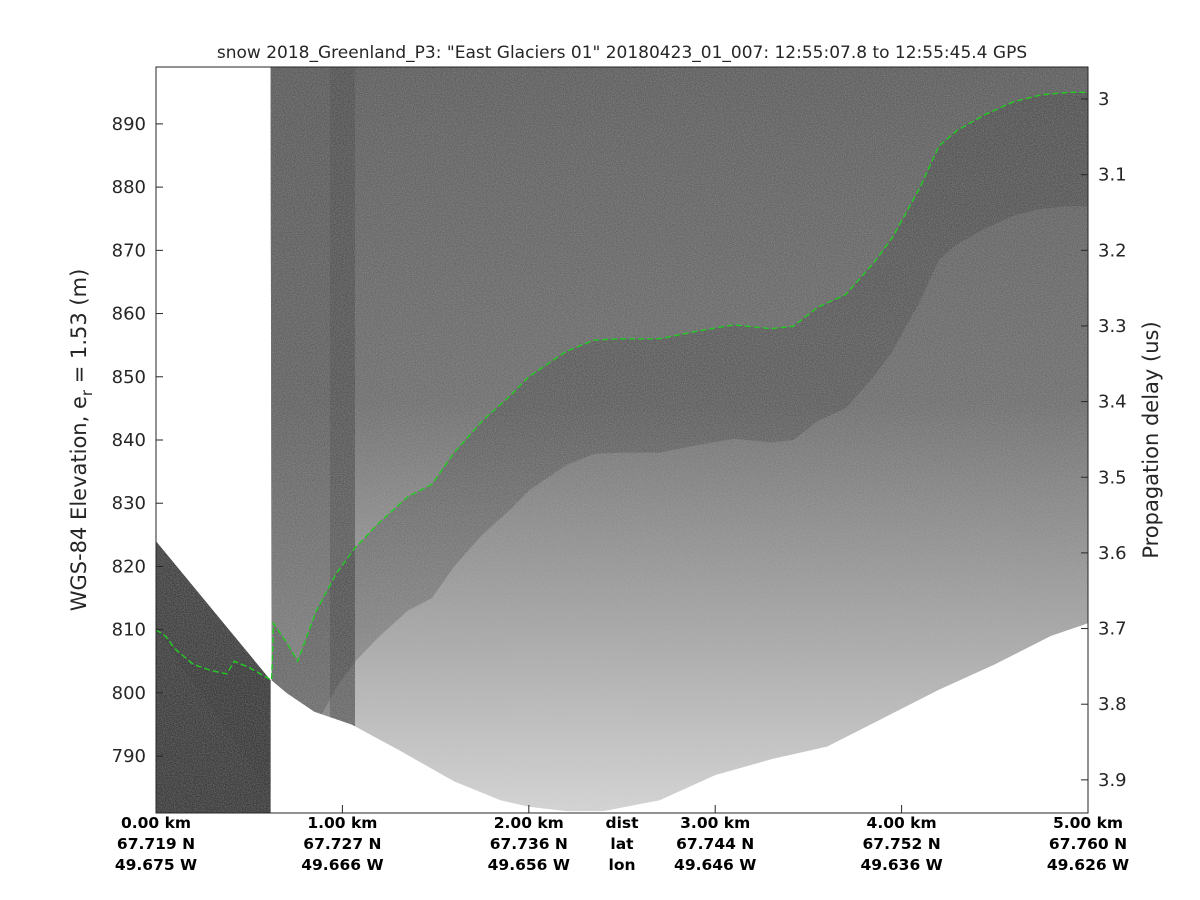 The height and width of the screenshot is (900, 1200). I want to click on x-tick-label-lon: 49.626 W, so click(1088, 865).